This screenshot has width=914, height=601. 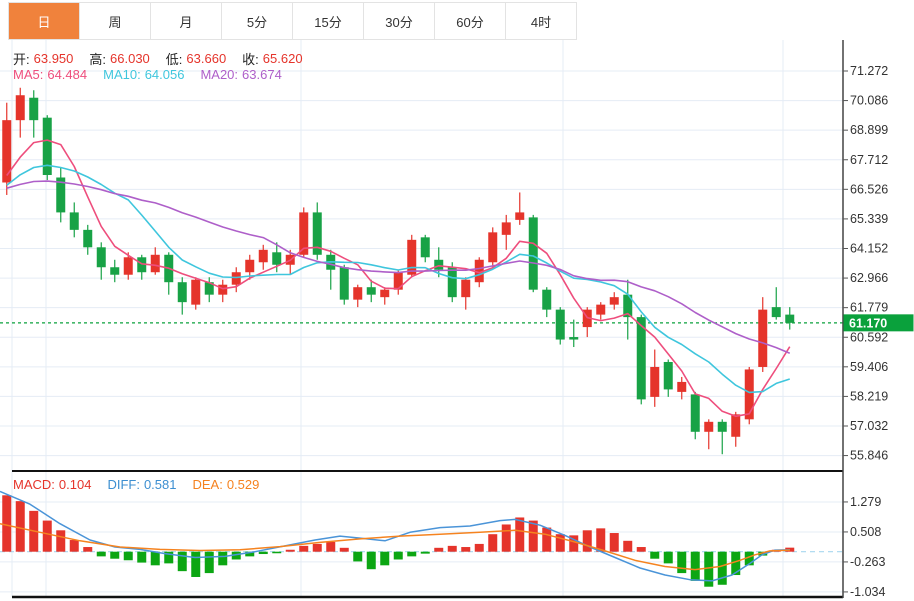 I want to click on axis-tick-label: 60.592, so click(x=869, y=337).